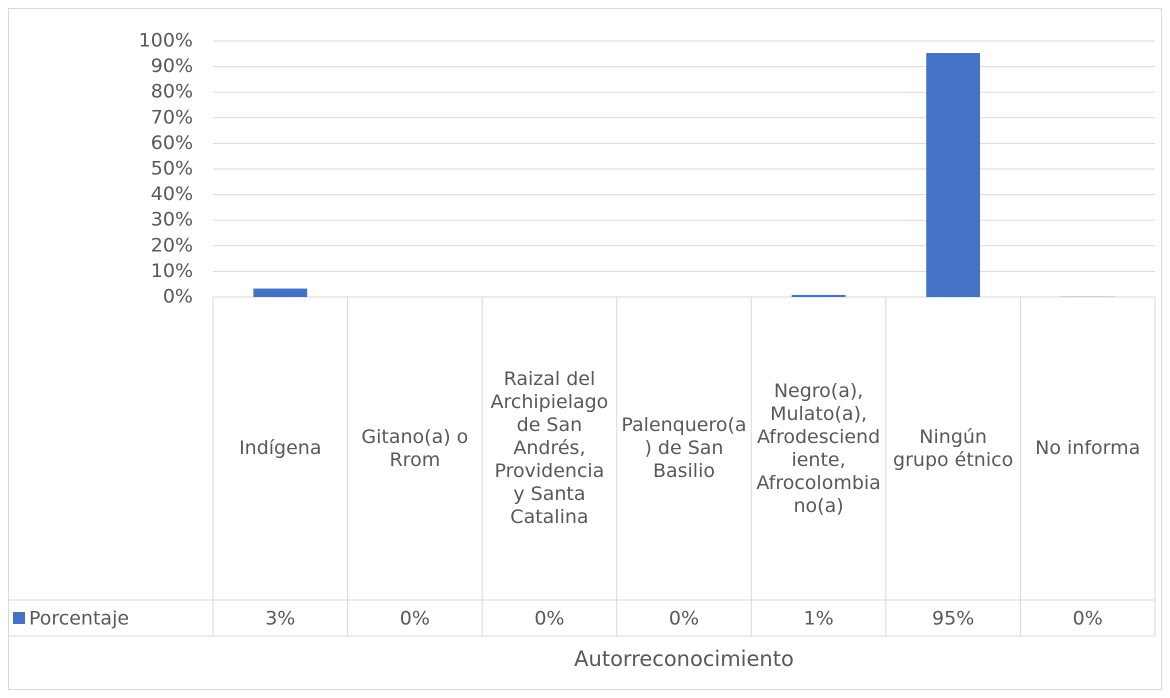  I want to click on y-tick-label: 0%, so click(178, 297).